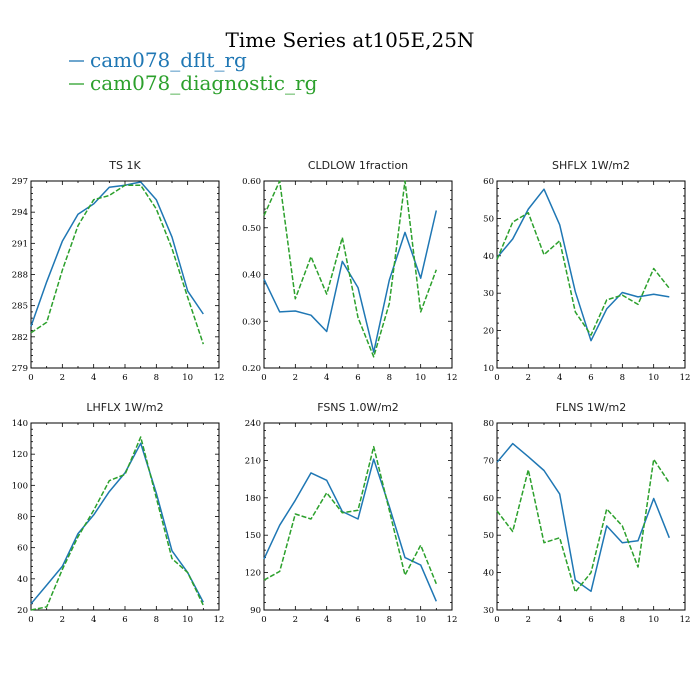 Image resolution: width=700 pixels, height=700 pixels. Describe the element at coordinates (253, 536) in the screenshot. I see `y-tick-label: 150` at that location.